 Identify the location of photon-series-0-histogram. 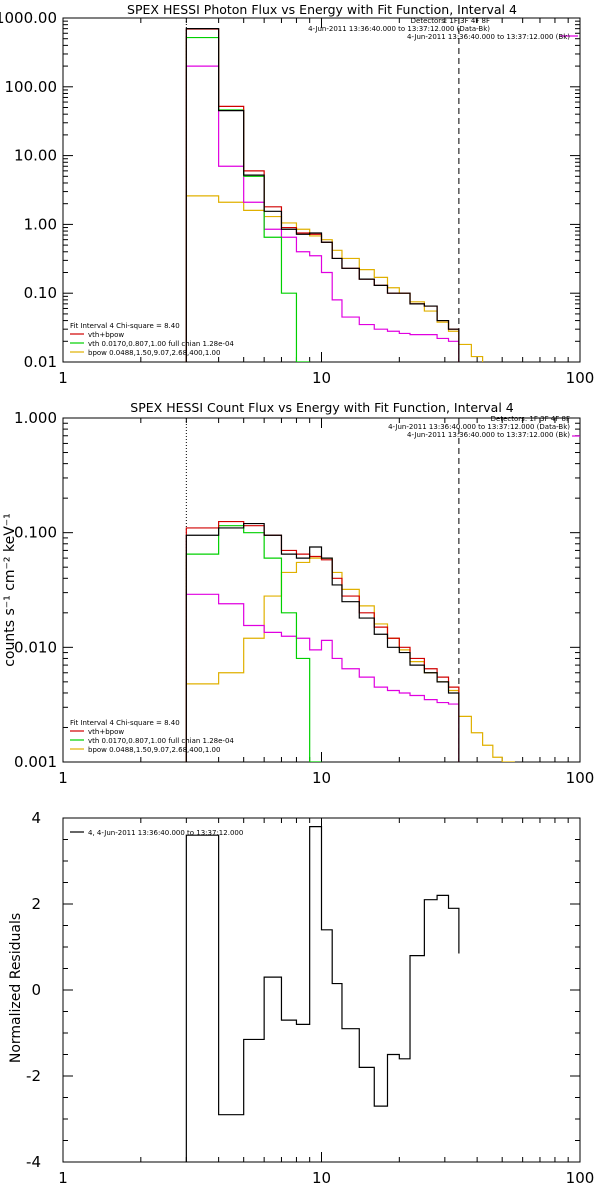
(322, 195).